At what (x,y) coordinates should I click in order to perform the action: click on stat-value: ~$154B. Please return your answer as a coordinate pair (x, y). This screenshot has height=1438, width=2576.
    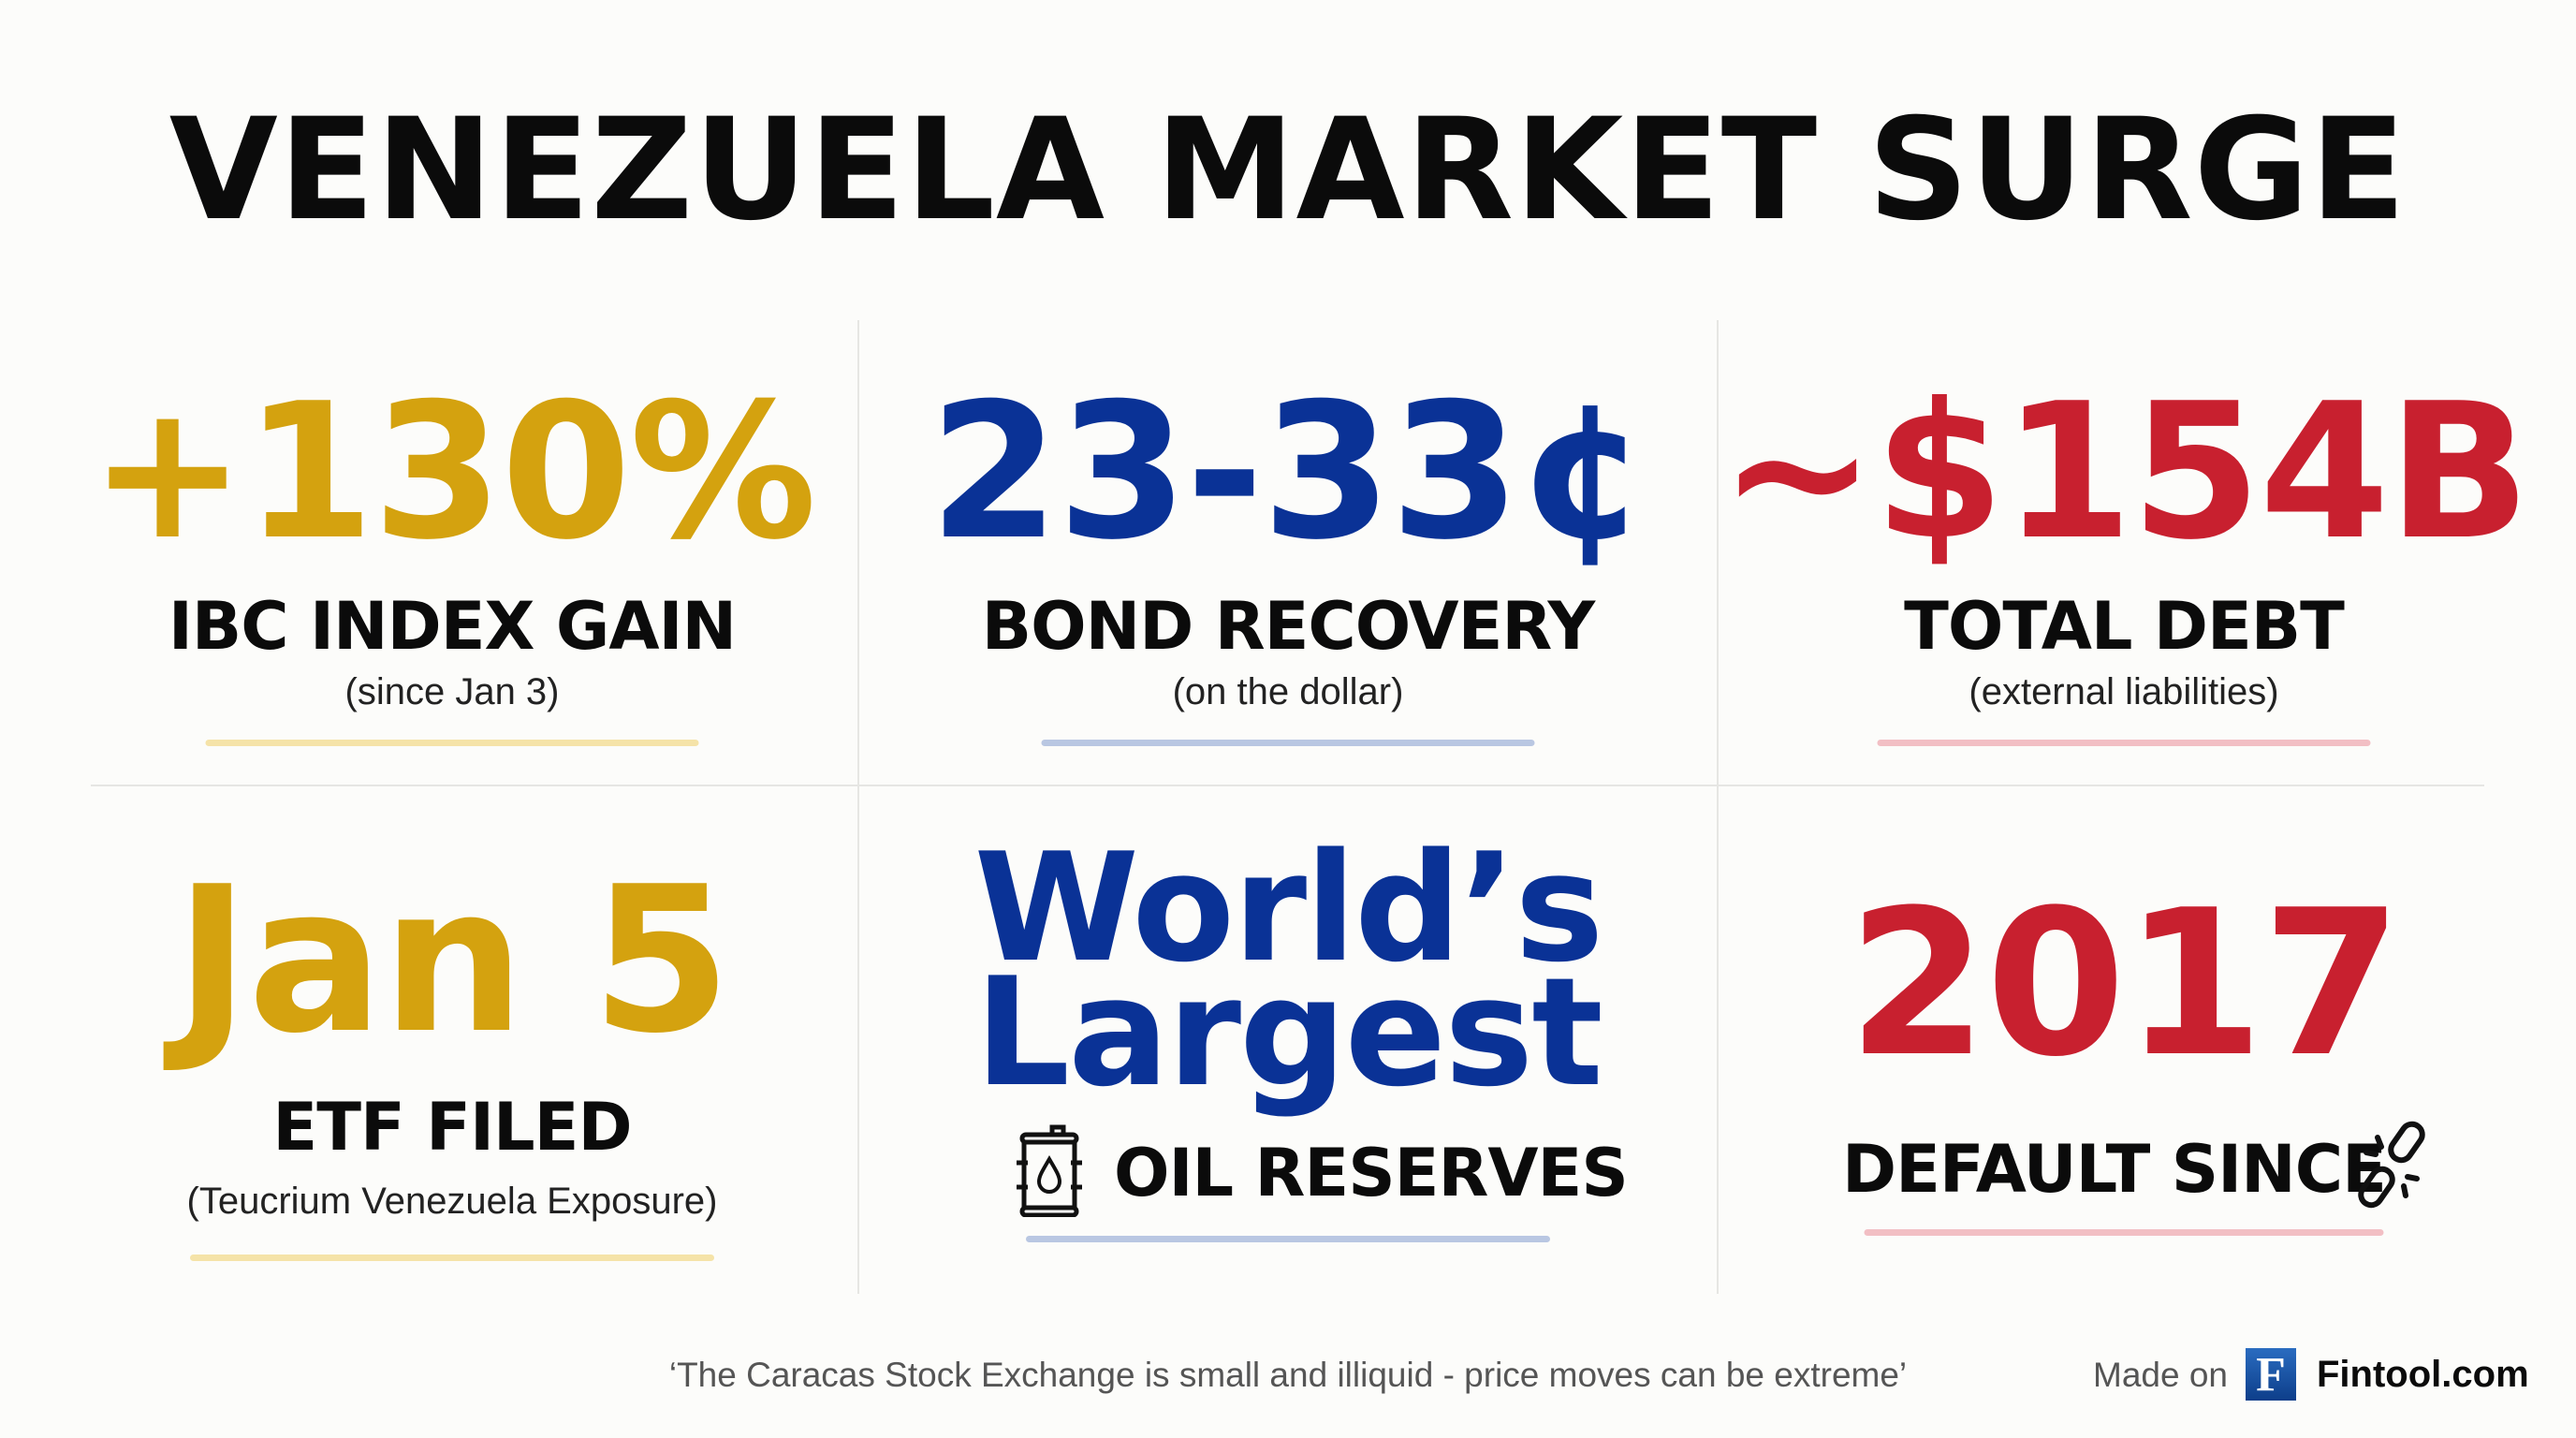
    Looking at the image, I should click on (2125, 472).